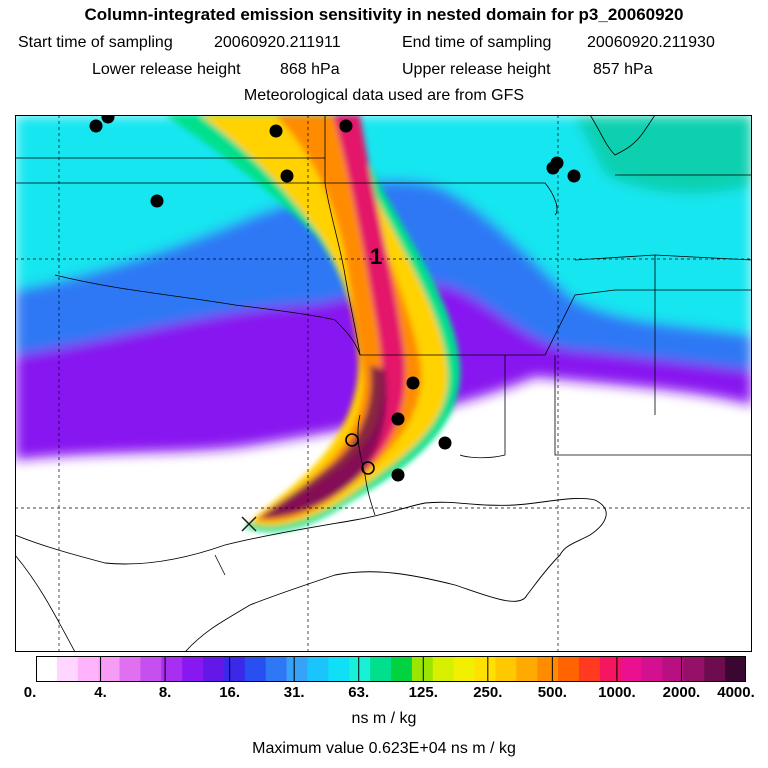 The image size is (768, 768). I want to click on colorbar-tick-label: 0., so click(30, 692).